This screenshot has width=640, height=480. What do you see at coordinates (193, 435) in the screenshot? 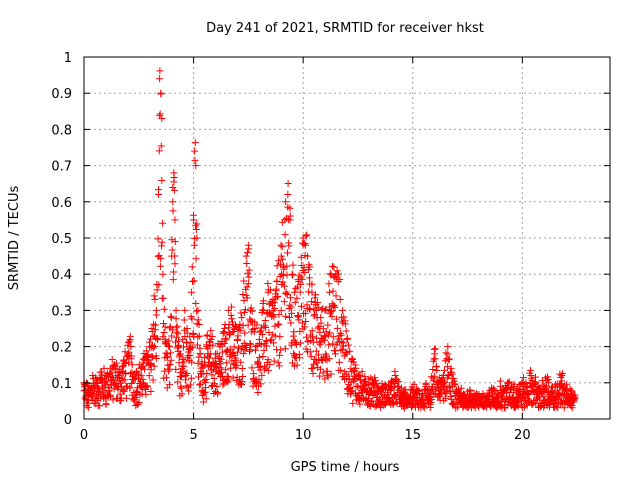
I see `x-tick-label: 5` at bounding box center [193, 435].